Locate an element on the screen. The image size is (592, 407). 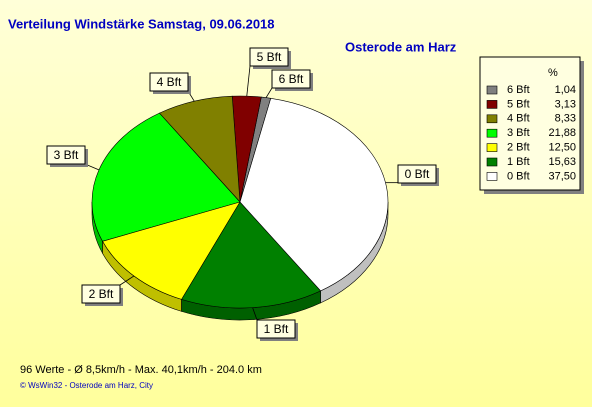
slice-label: 5 Bft is located at coordinates (269, 57).